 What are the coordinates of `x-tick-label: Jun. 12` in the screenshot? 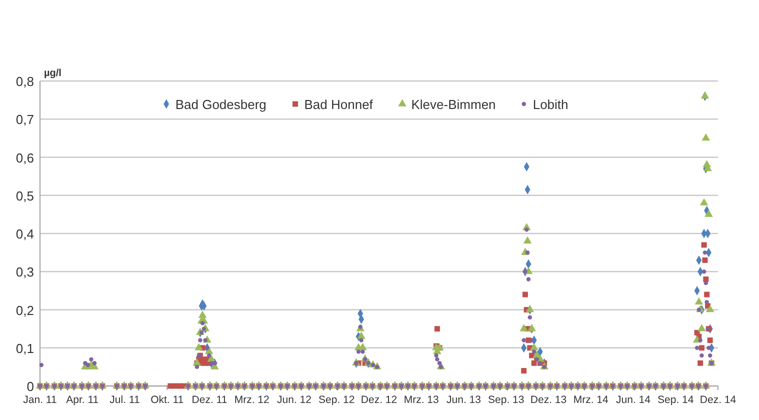 It's located at (294, 400).